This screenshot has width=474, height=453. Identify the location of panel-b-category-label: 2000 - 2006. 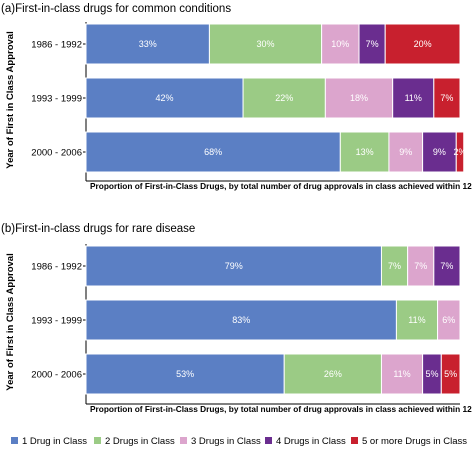
(56, 375).